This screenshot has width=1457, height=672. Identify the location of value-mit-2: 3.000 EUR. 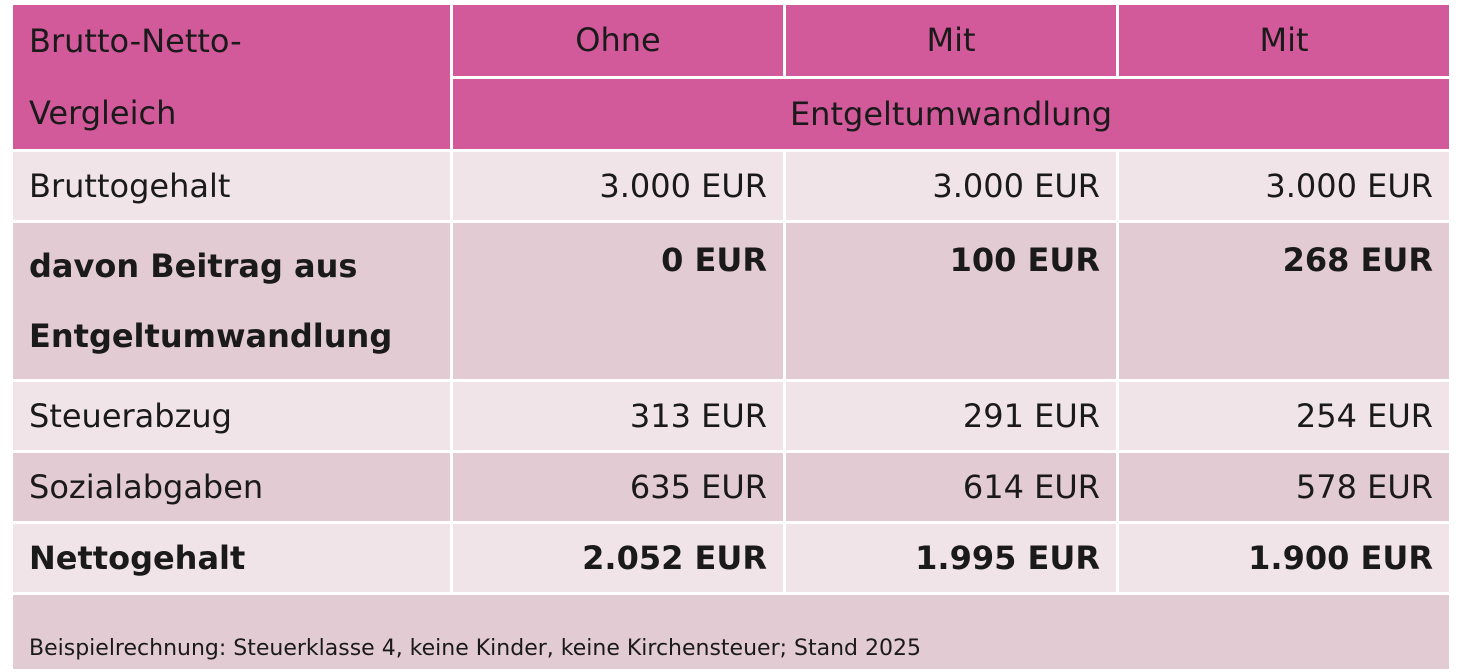
(1284, 186).